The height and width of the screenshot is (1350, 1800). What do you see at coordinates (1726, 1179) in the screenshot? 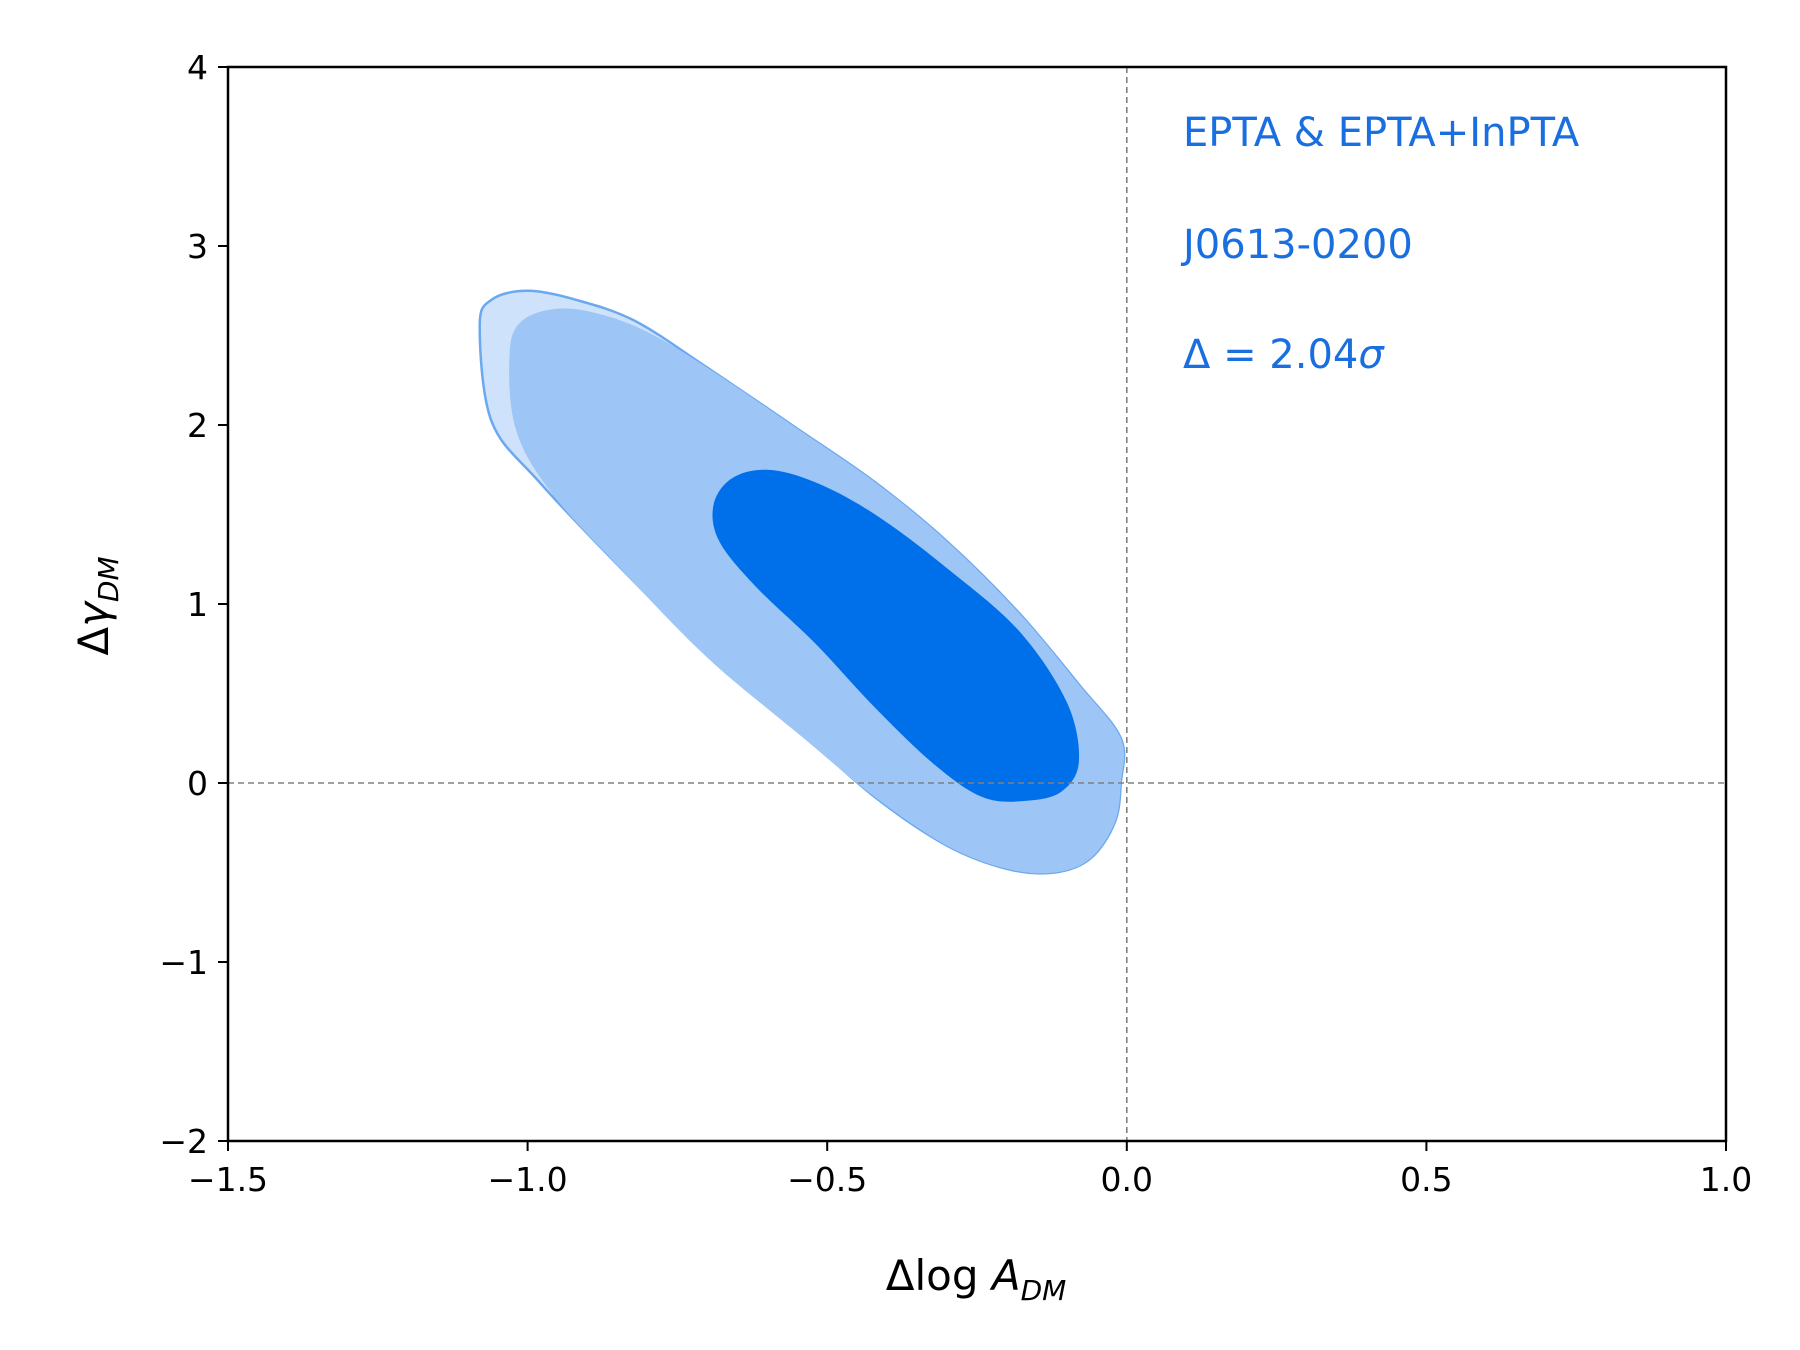
I see `x-tick-label: 1.0` at bounding box center [1726, 1179].